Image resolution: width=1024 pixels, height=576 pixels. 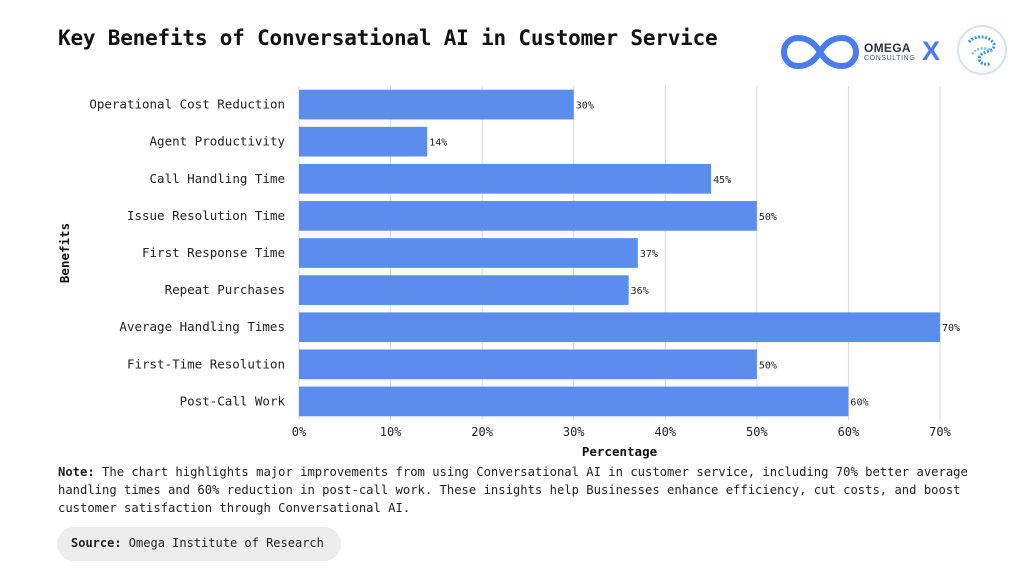 I want to click on x-tick-label: 60%, so click(x=849, y=432).